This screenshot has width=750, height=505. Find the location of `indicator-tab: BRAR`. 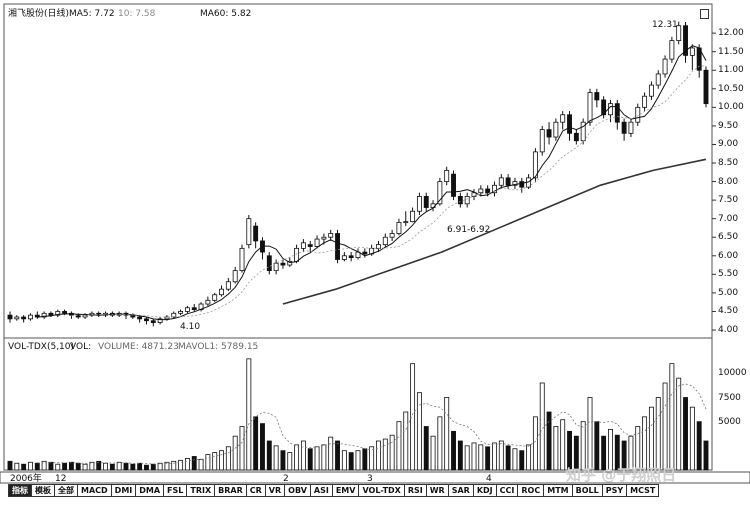

indicator-tab: BRAR is located at coordinates (230, 490).